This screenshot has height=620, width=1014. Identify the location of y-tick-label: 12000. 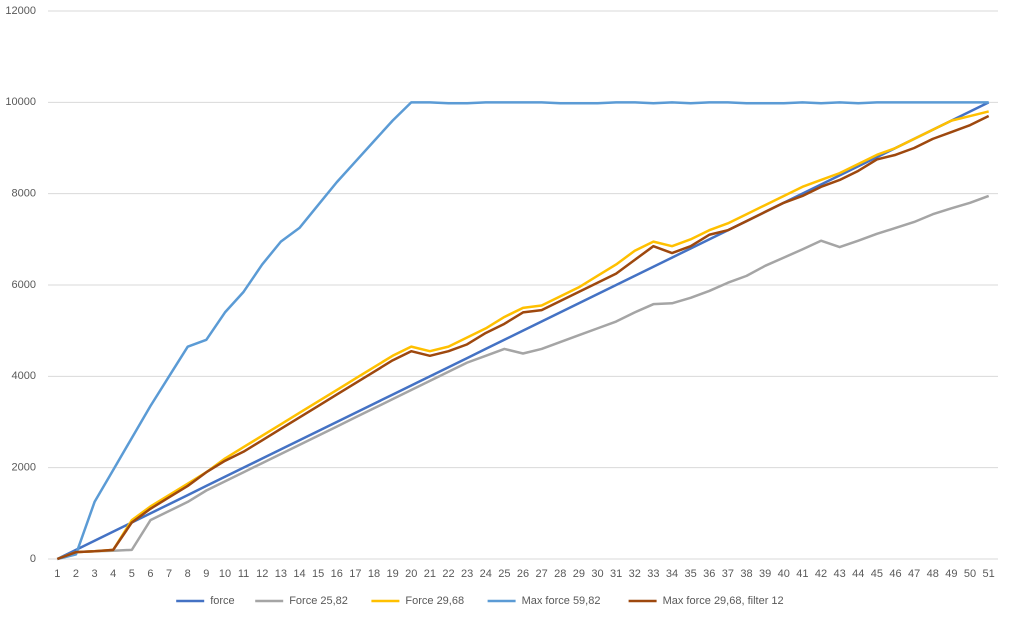
(20, 11).